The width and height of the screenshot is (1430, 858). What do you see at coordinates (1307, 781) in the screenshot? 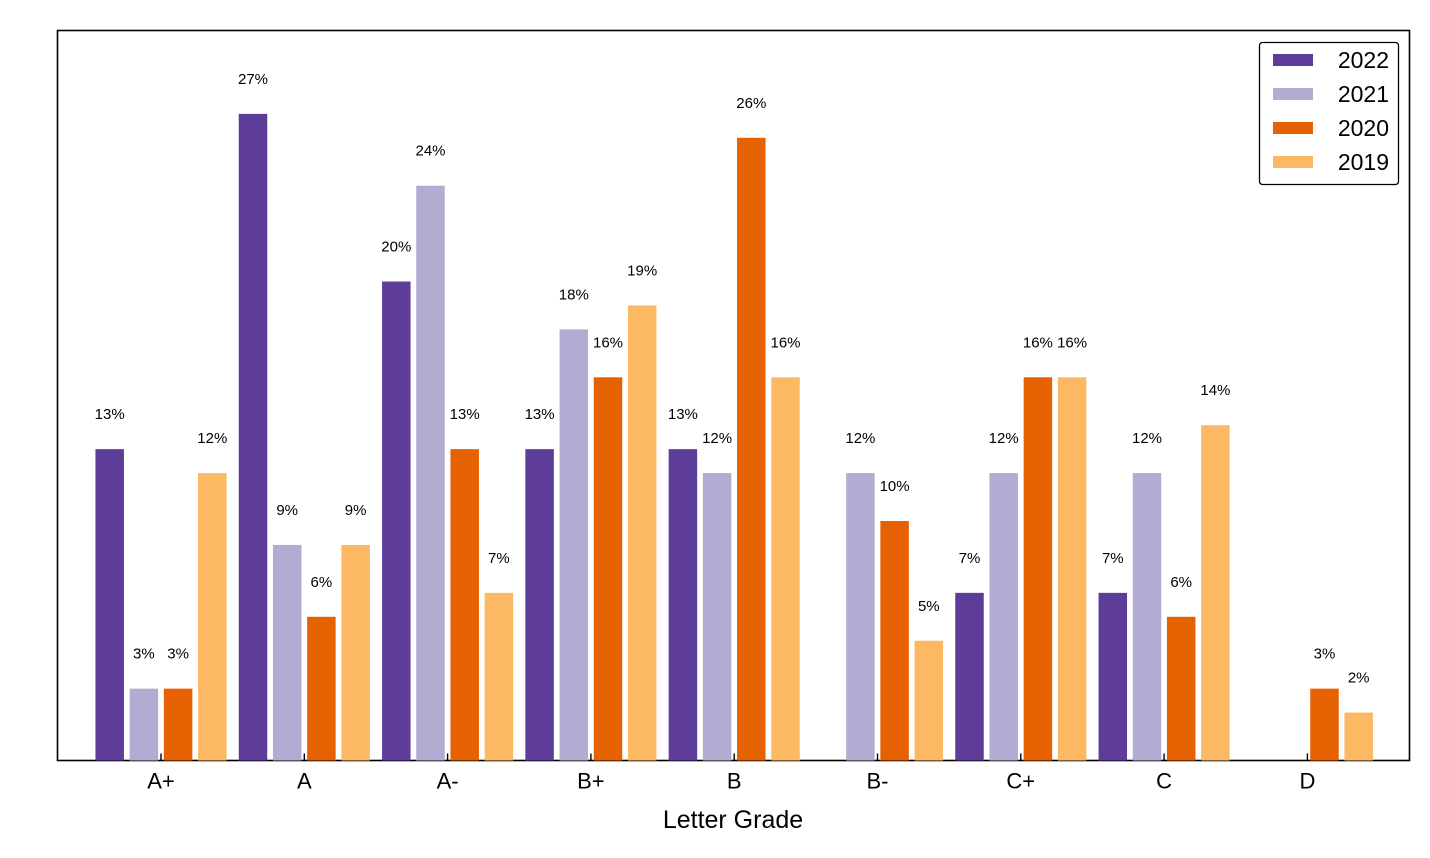
I see `x-tick-label: D` at bounding box center [1307, 781].